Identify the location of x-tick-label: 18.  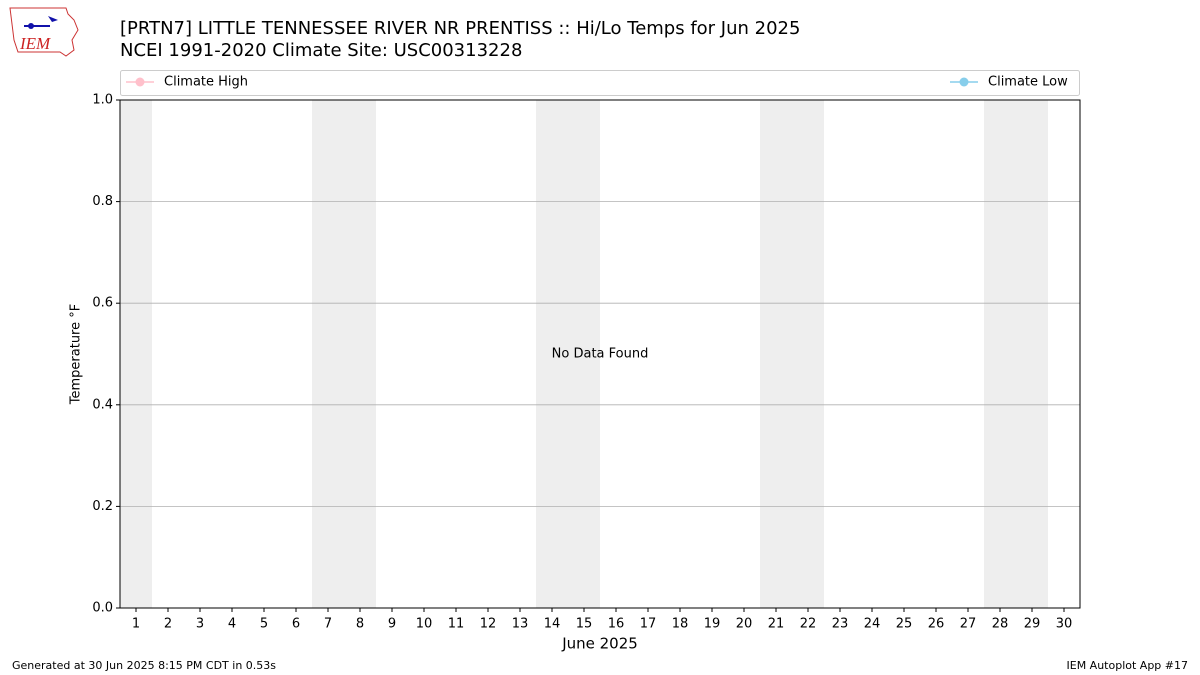
(680, 624).